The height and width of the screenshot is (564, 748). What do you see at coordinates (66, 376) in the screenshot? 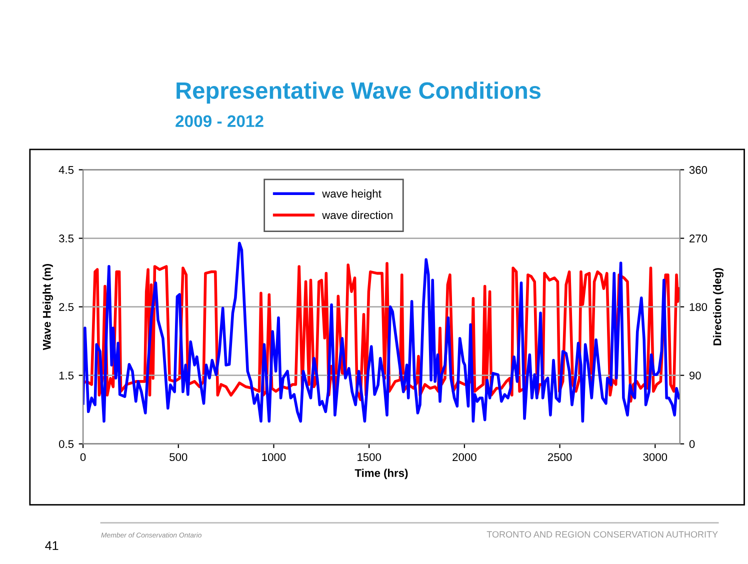
I see `y-tick-label: 1.5` at bounding box center [66, 376].